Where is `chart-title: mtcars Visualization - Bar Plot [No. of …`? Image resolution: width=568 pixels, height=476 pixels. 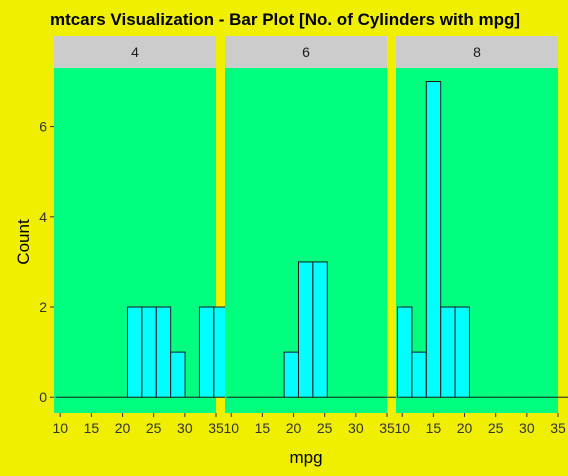 chart-title: mtcars Visualization - Bar Plot [No. of … is located at coordinates (285, 19).